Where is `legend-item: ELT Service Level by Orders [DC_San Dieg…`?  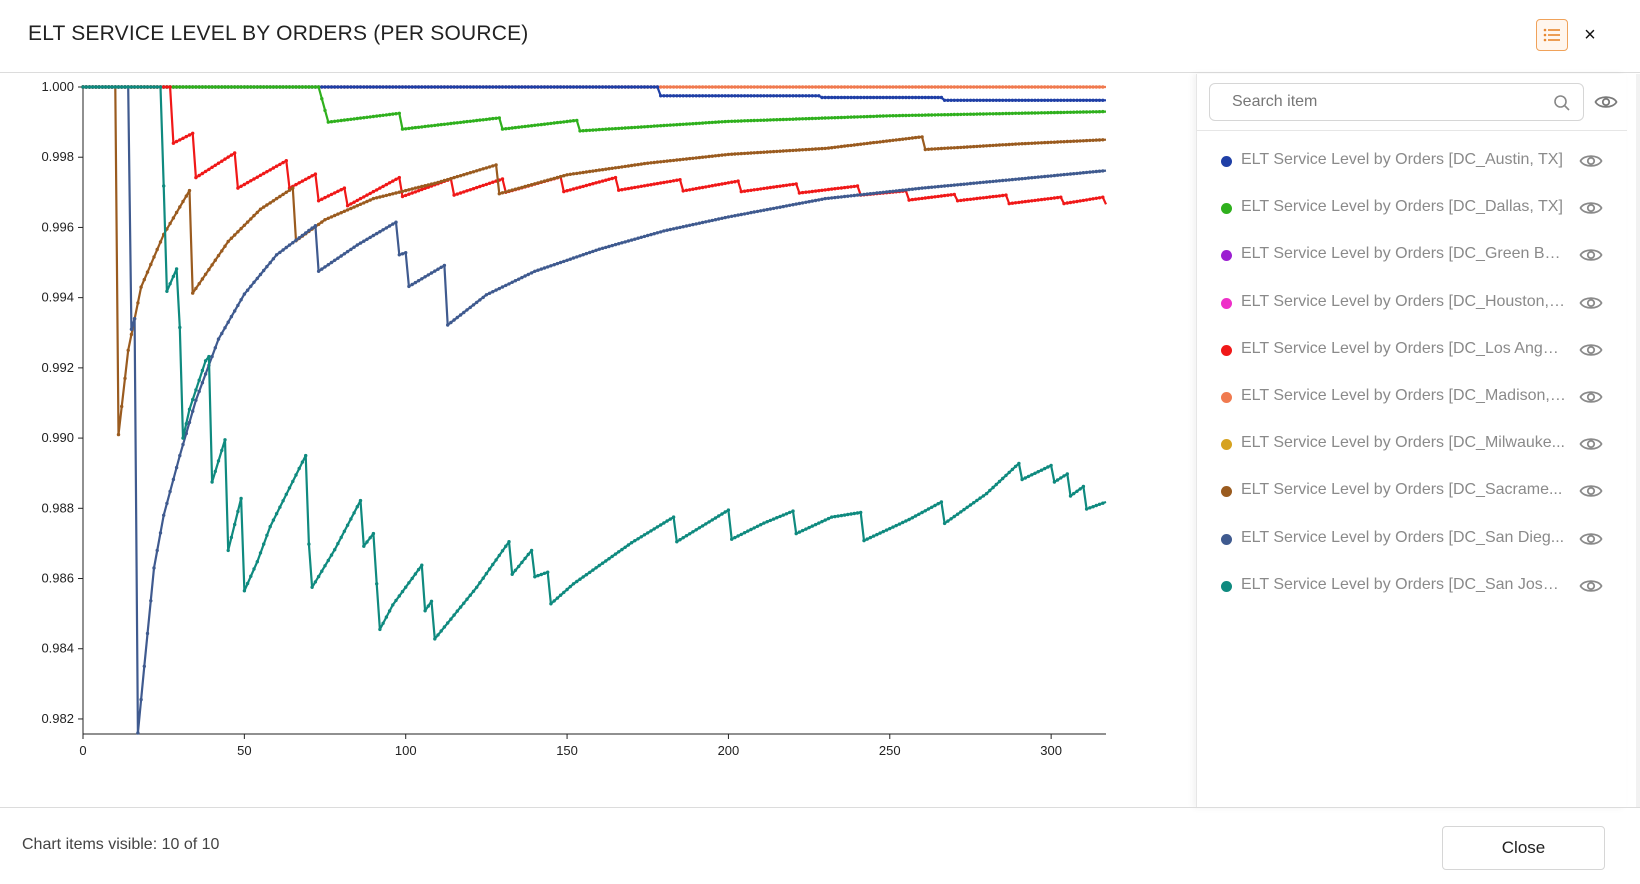
legend-item: ELT Service Level by Orders [DC_San Dieg… is located at coordinates (1412, 539).